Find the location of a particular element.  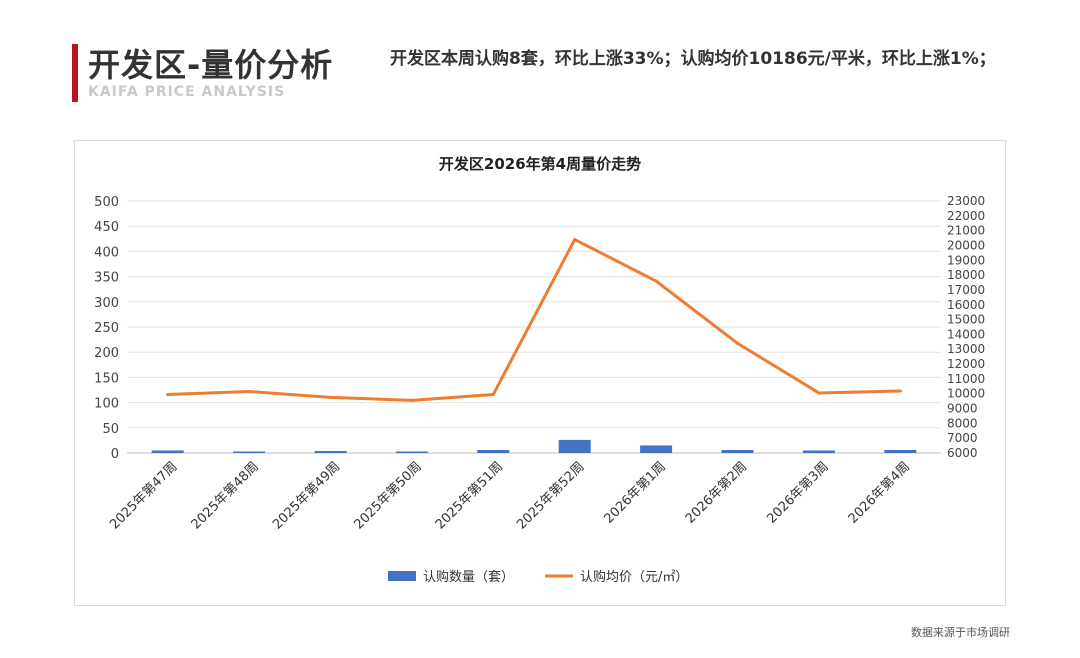

y-right-tick-label: 17000 is located at coordinates (966, 290).